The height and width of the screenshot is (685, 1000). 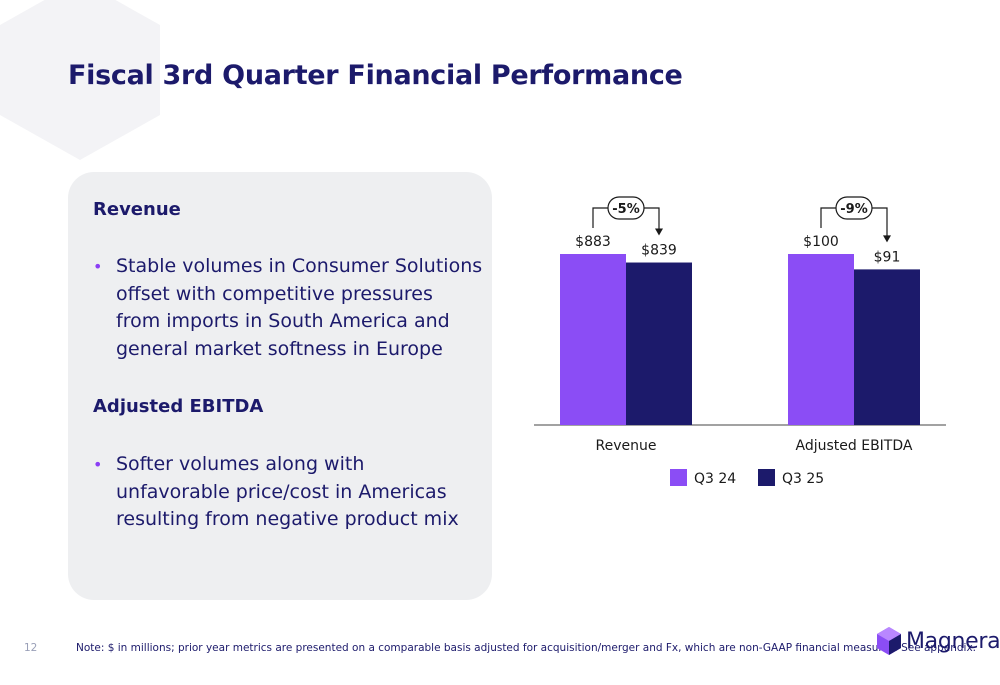 I want to click on logo-text: Magnera, so click(x=953, y=641).